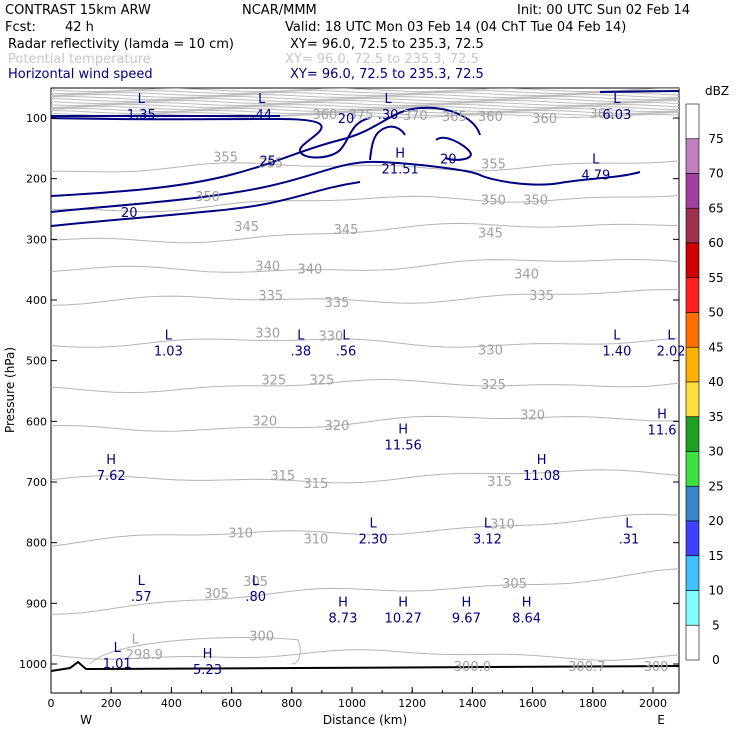 This screenshot has width=740, height=740. Describe the element at coordinates (716, 625) in the screenshot. I see `colorbar-level-5: 5` at that location.